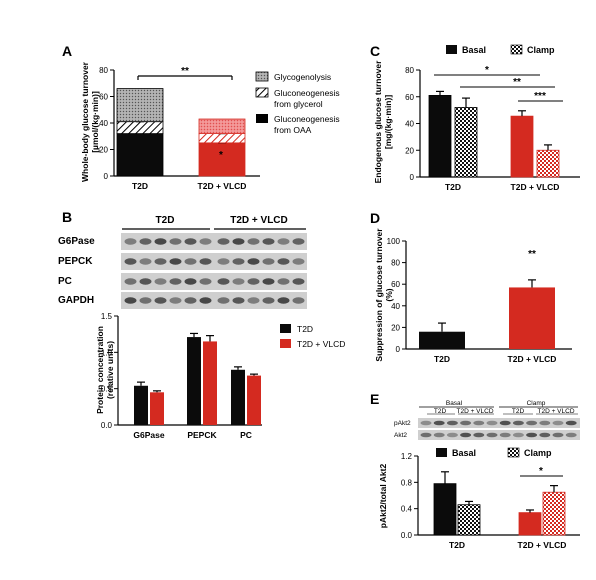  Describe the element at coordinates (442, 359) in the screenshot. I see `d-x-category-label: T2D` at that location.